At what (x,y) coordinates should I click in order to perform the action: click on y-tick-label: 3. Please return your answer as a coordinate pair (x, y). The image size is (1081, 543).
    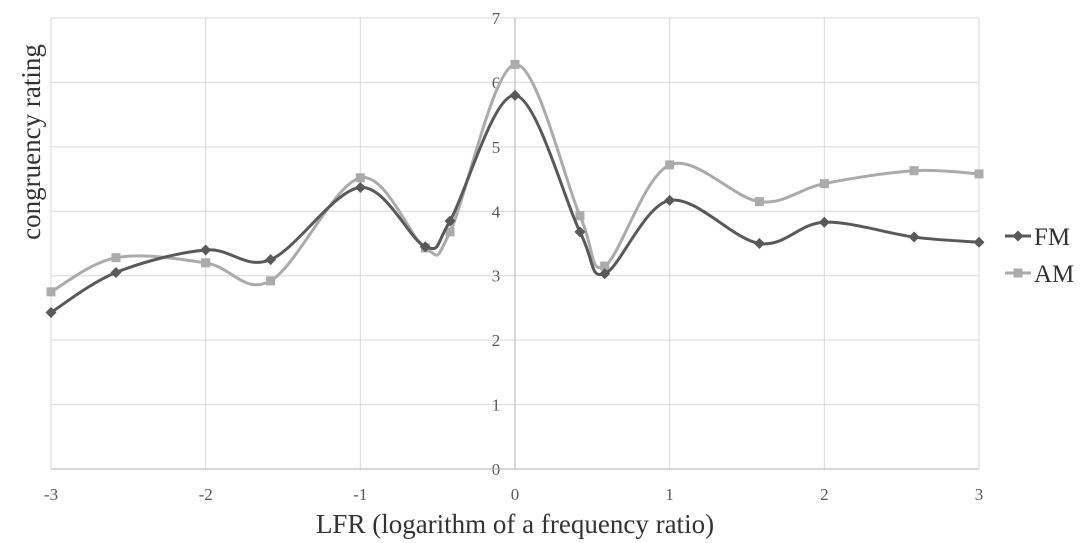
    Looking at the image, I should click on (496, 276).